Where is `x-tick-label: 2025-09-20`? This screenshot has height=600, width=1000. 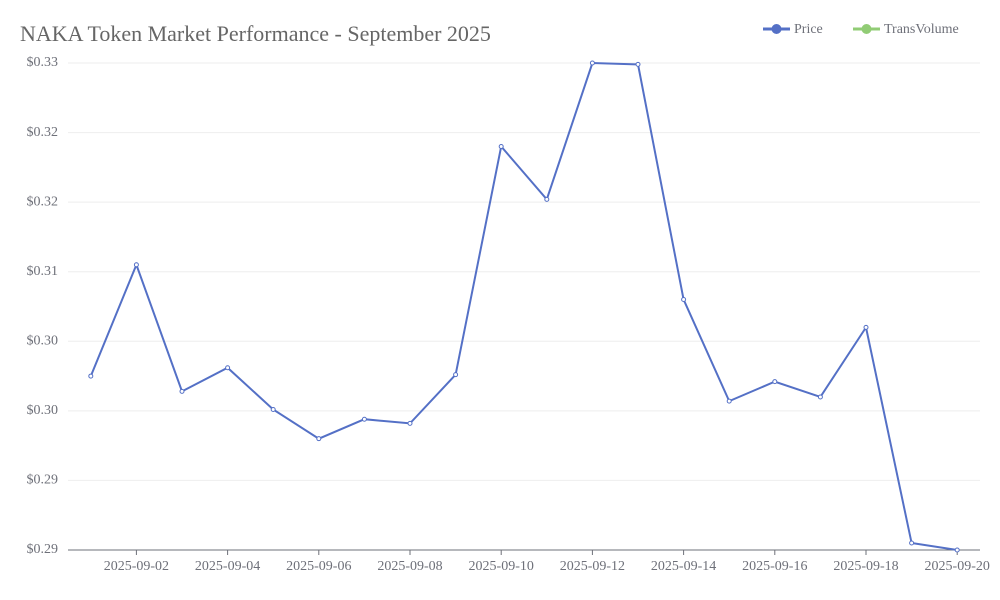 x-tick-label: 2025-09-20 is located at coordinates (957, 566).